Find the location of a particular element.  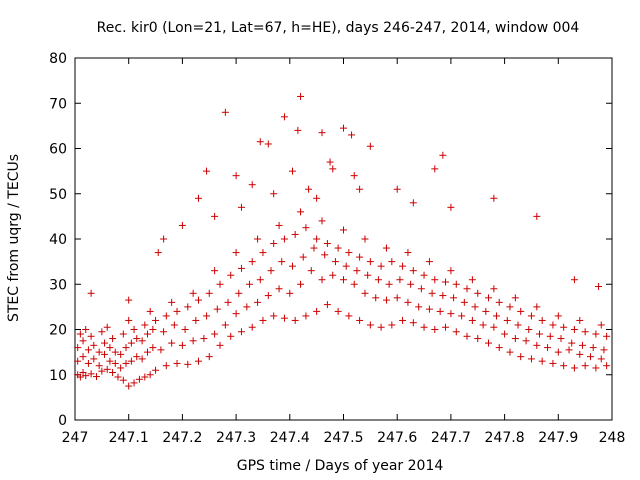

y-tick-label: 60 is located at coordinates (58, 150).